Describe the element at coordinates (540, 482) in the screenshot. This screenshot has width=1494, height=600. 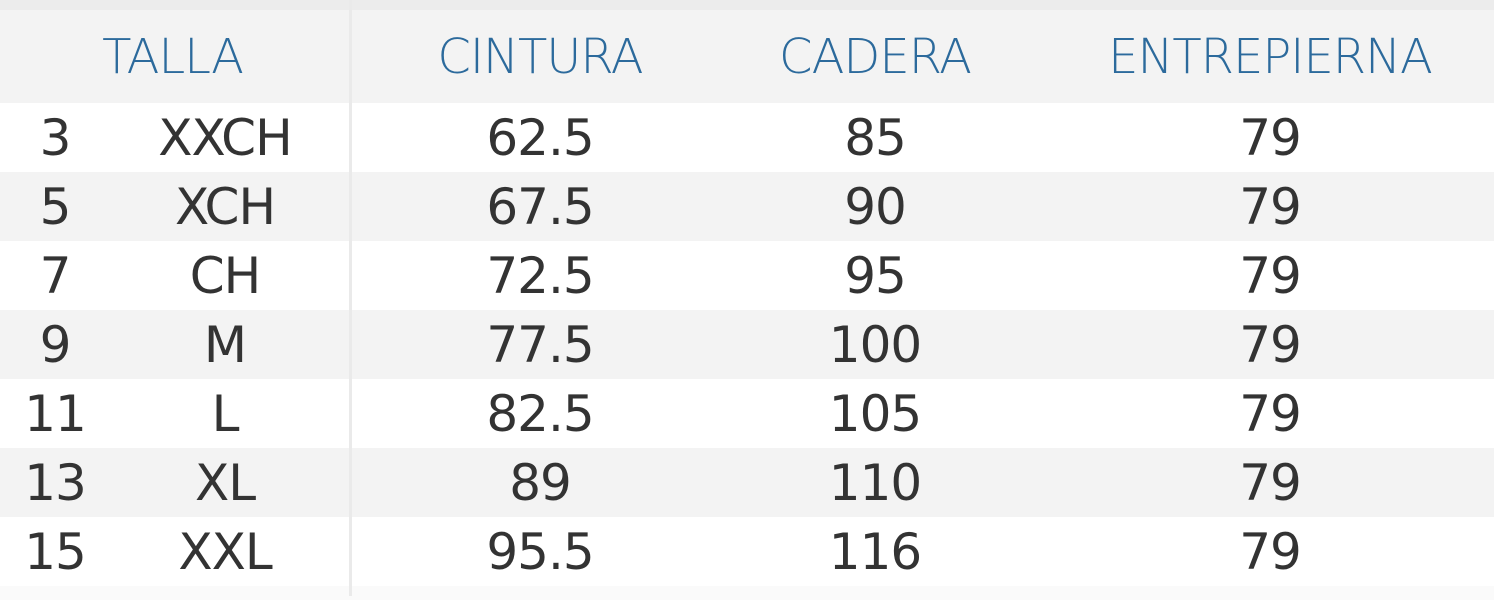
I see `cell-cintura: 89` at that location.